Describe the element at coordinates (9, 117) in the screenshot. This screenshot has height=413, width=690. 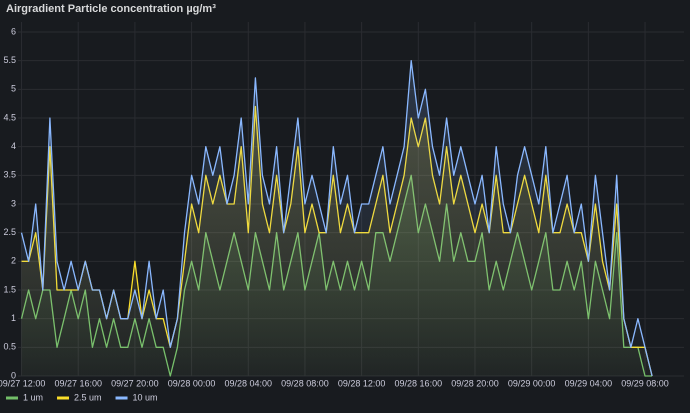
I see `y-tick-label: 4.5` at that location.